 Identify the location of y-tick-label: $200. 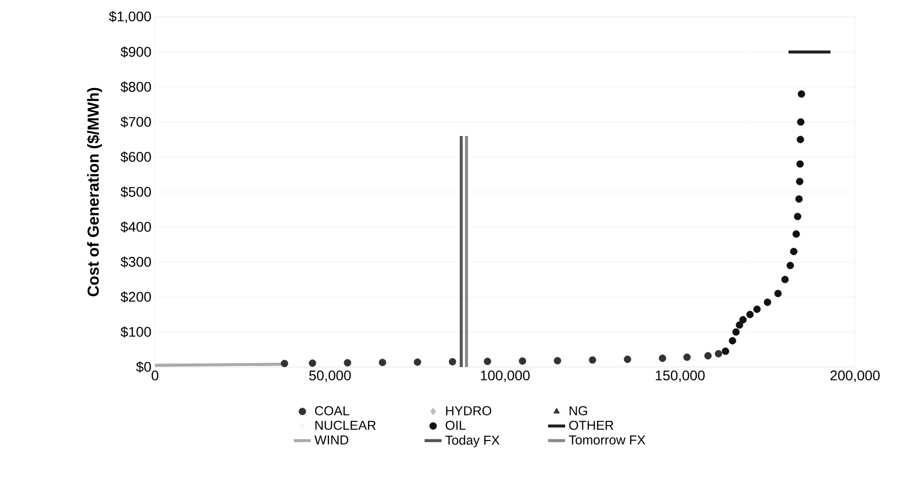
(135, 297).